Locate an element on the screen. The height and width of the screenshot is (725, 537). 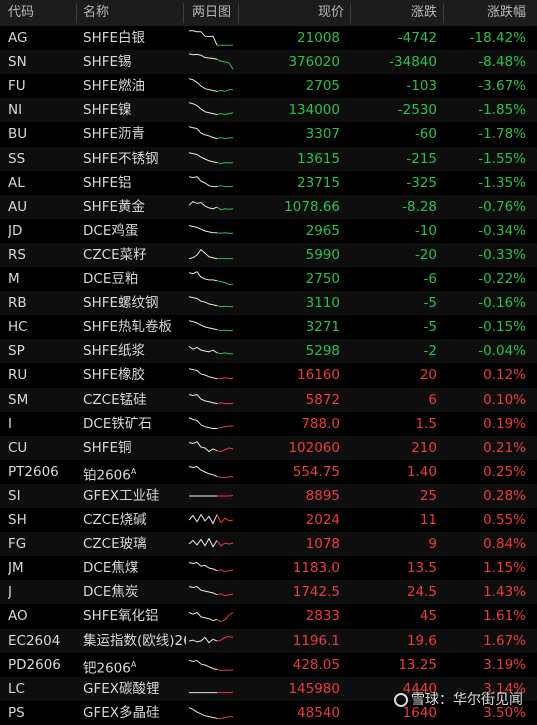
contract-name: SHFE橡胶 is located at coordinates (134, 375).